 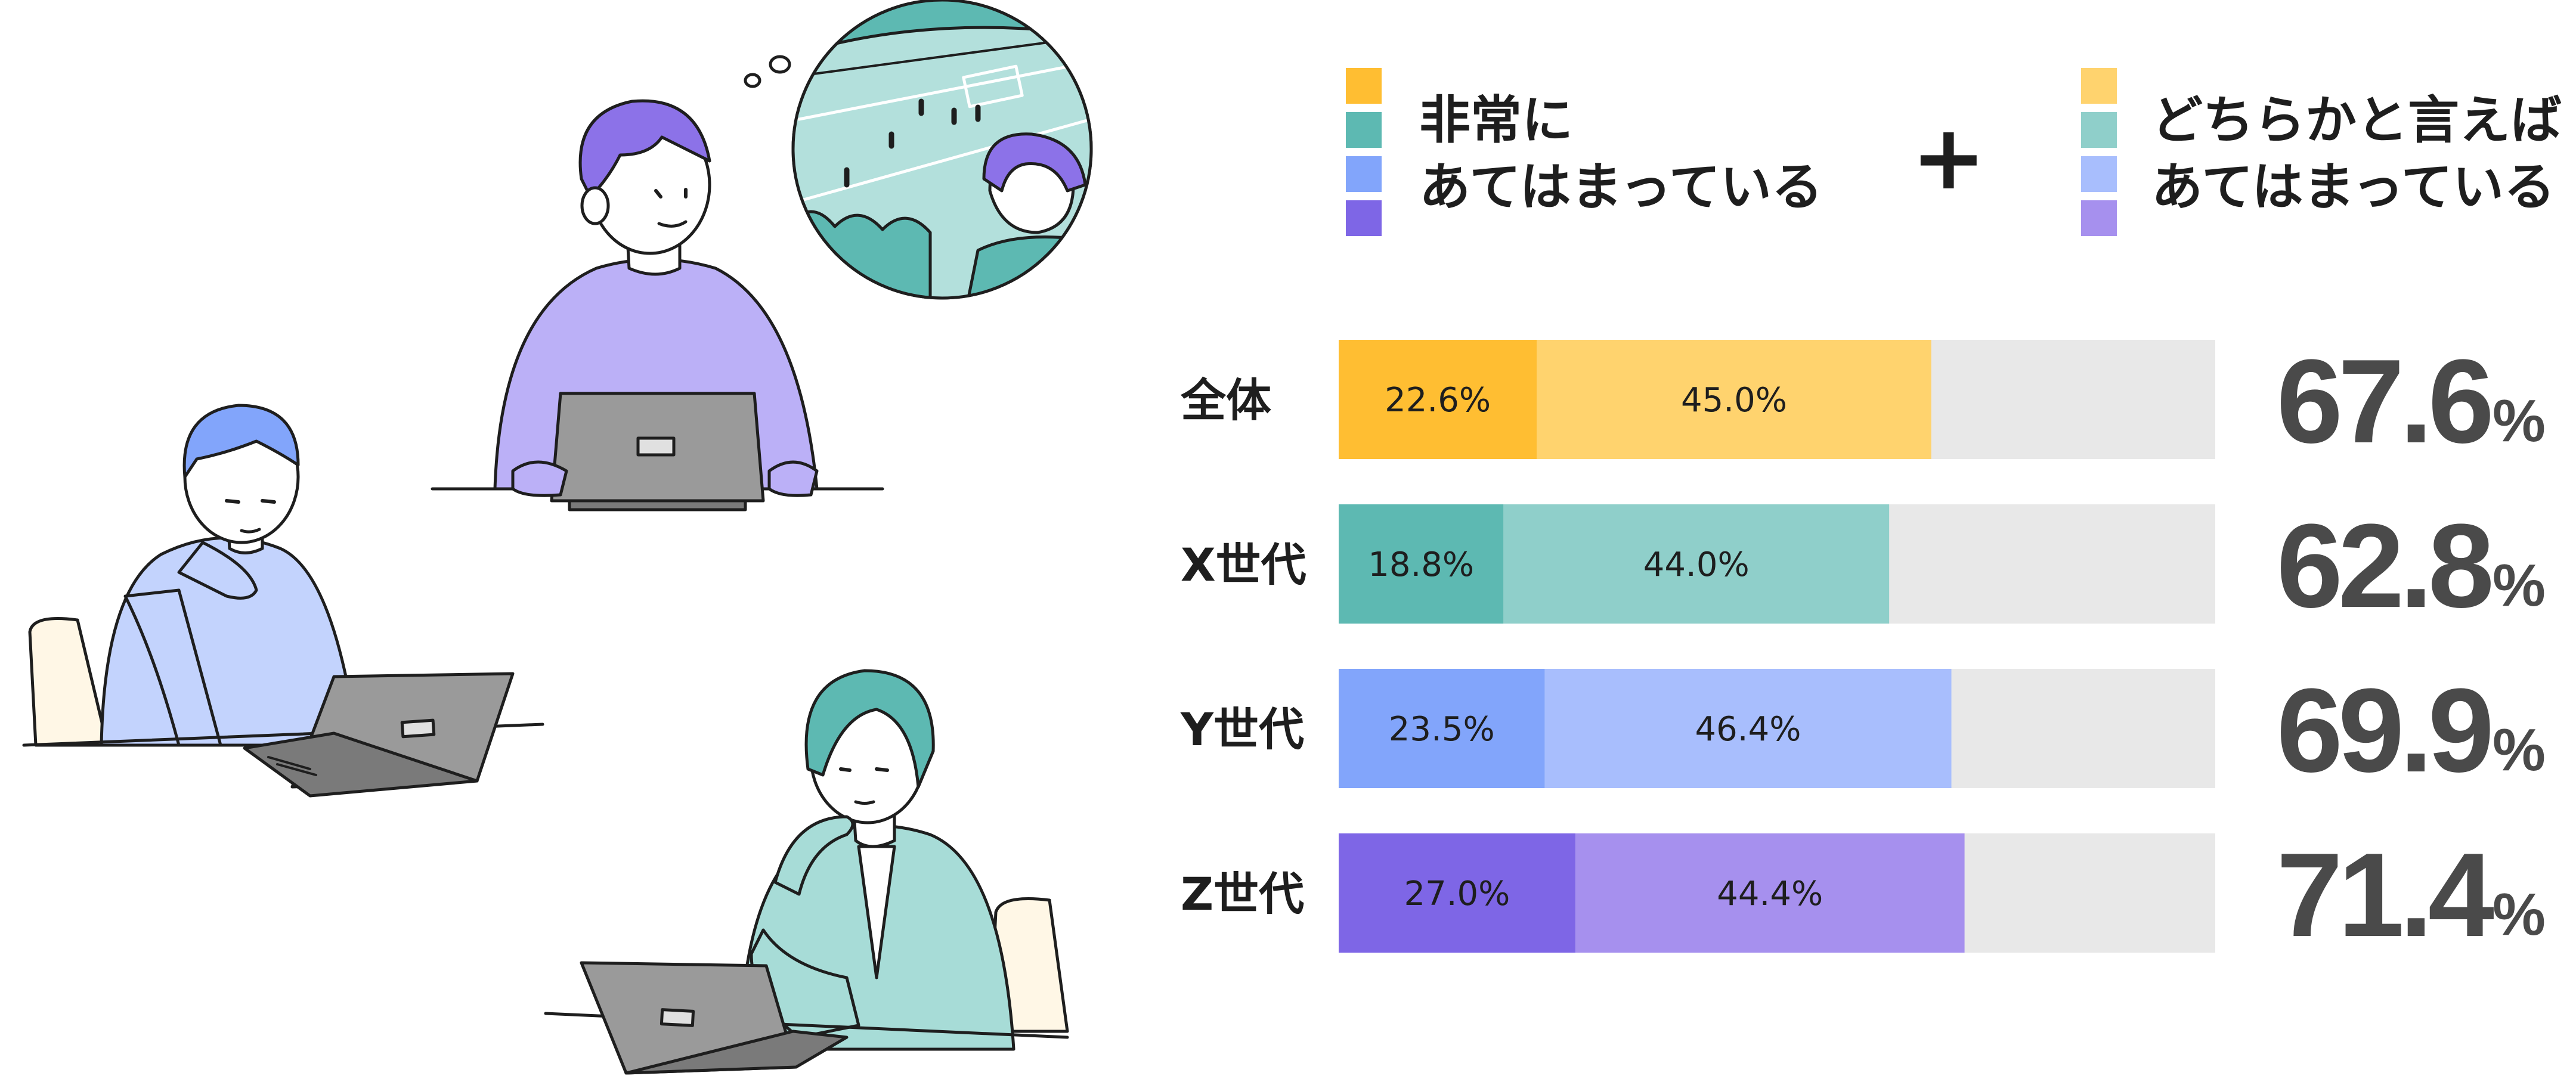 What do you see at coordinates (1621, 154) in the screenshot?
I see `legend-label-strong: 非常に あてはまっている` at bounding box center [1621, 154].